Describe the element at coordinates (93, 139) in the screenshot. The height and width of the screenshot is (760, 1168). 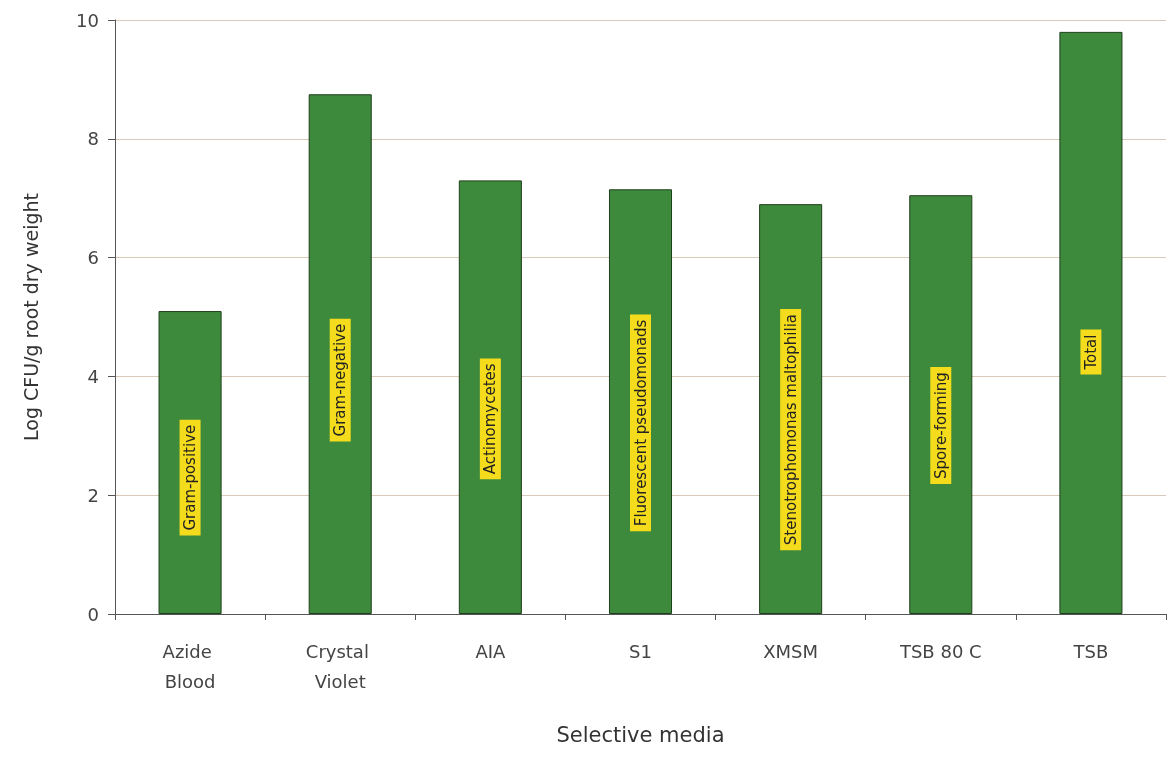
I see `y-tick-label: 8` at that location.